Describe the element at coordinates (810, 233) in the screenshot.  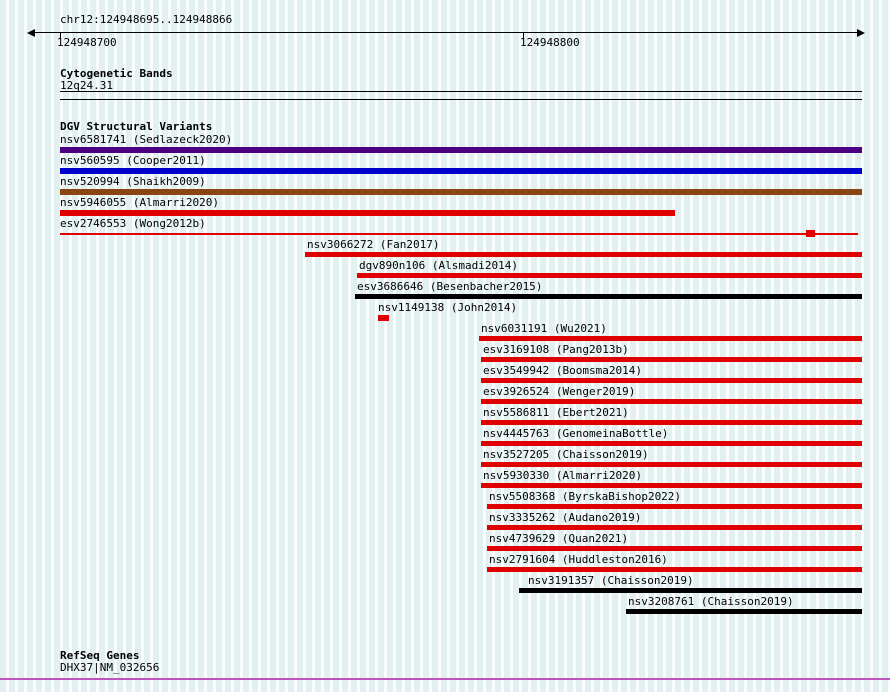
I see `variant-breakpoint-box` at that location.